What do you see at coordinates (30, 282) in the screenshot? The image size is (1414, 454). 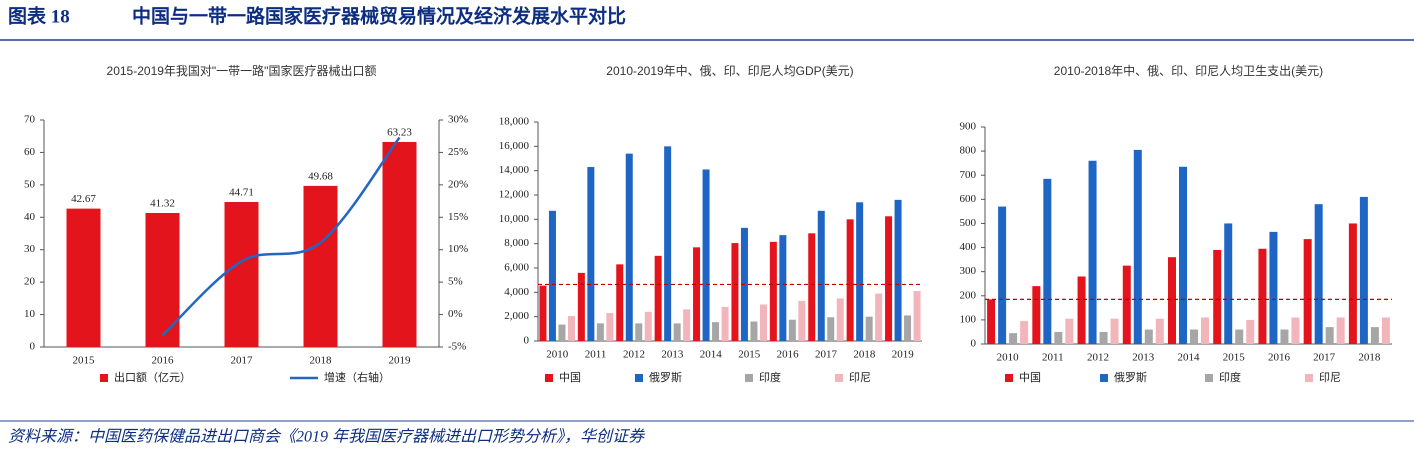 I see `y-tick-label: 20` at bounding box center [30, 282].